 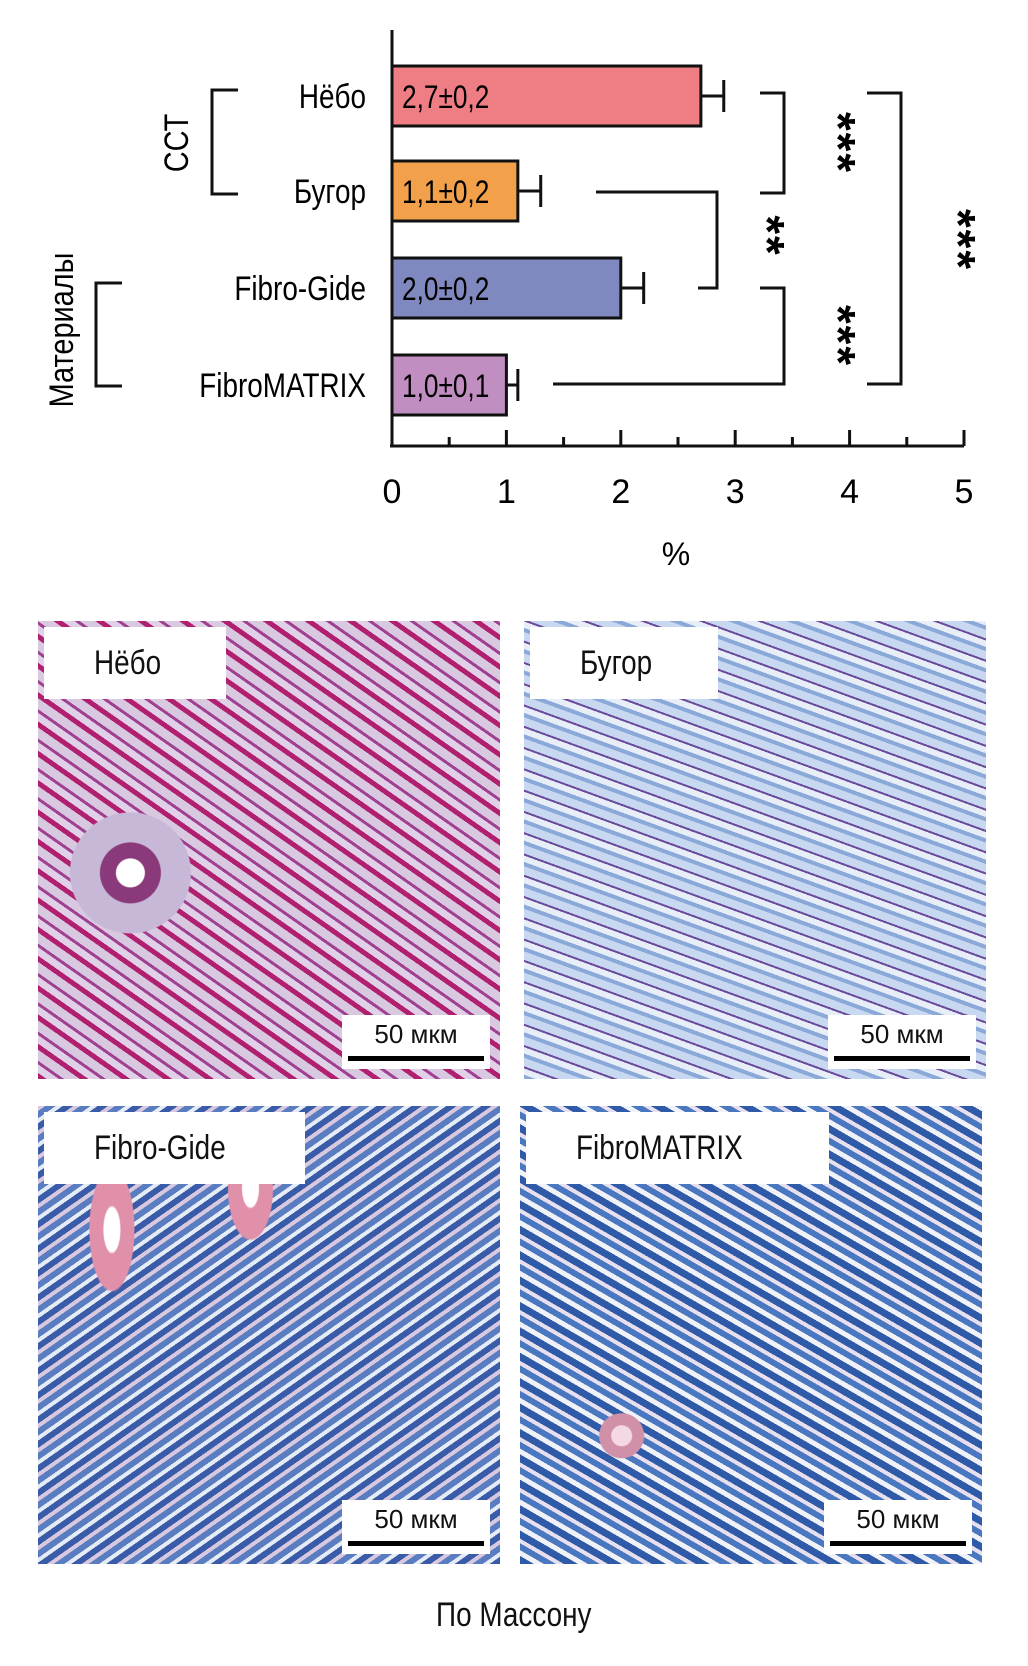 What do you see at coordinates (766, 235) in the screenshot?
I see `significance-stars: **` at bounding box center [766, 235].